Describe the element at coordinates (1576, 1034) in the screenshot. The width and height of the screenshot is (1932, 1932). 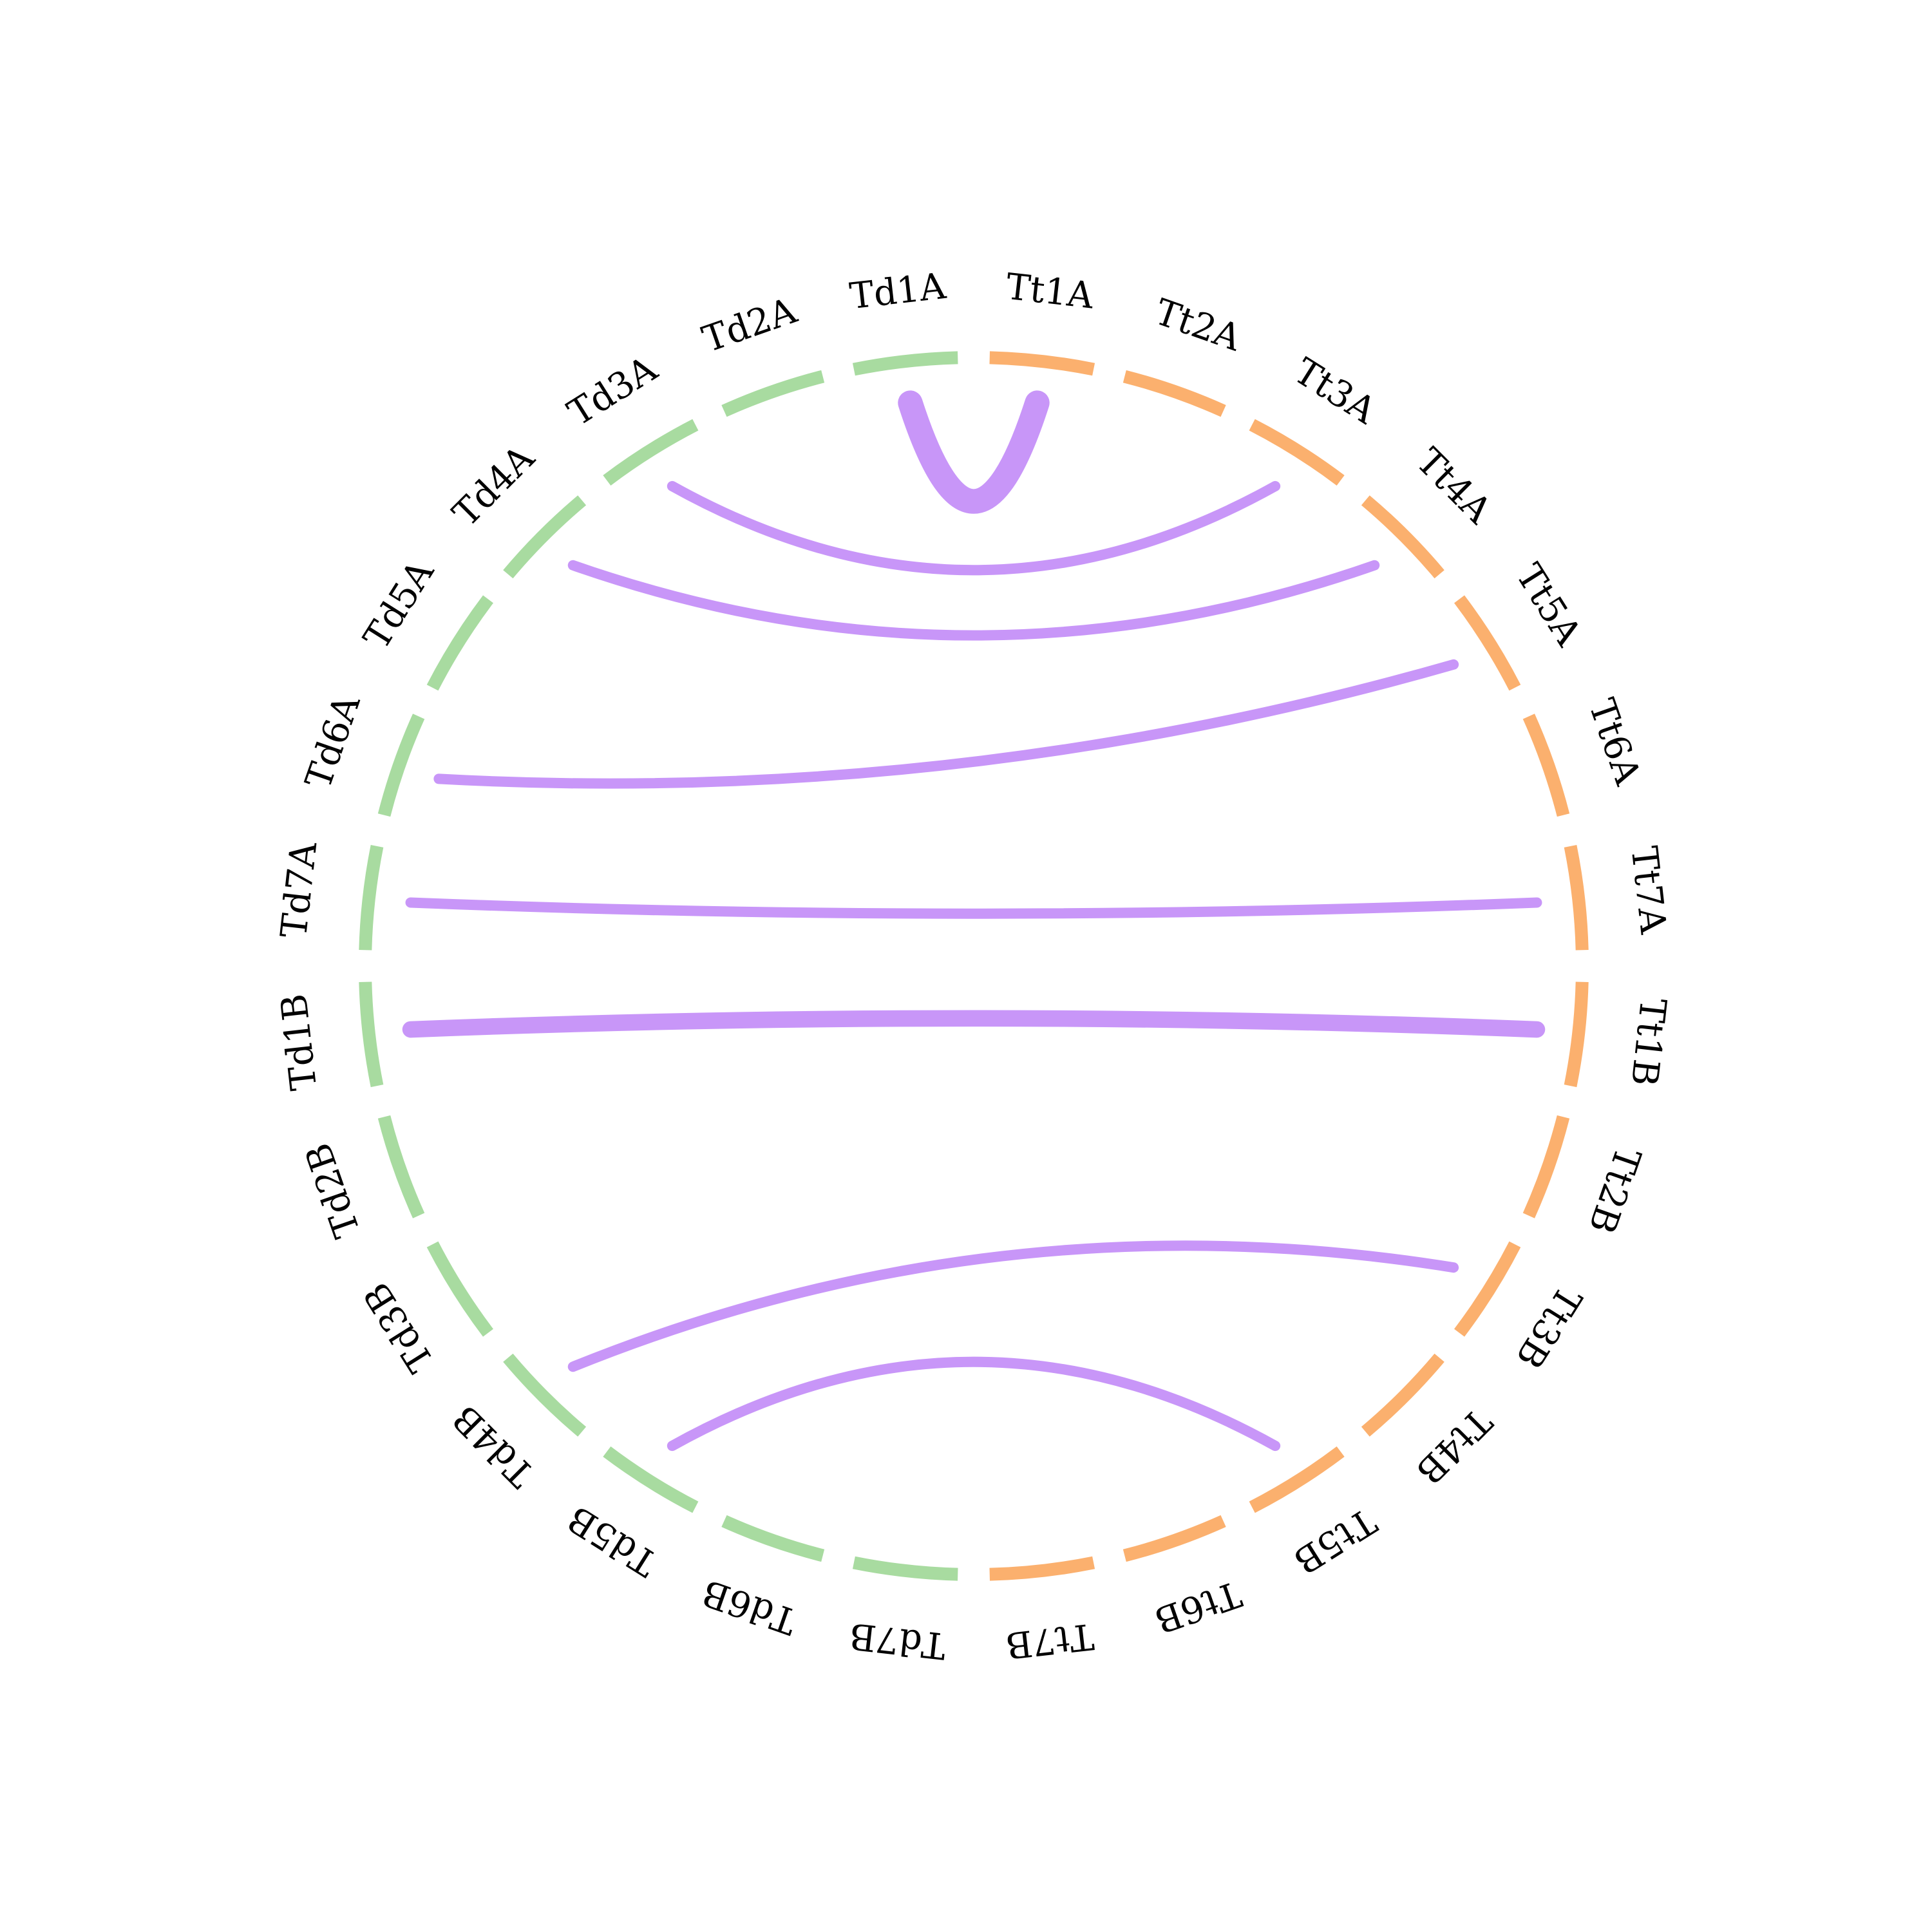
I see `chromosome-segment-tt1b` at that location.